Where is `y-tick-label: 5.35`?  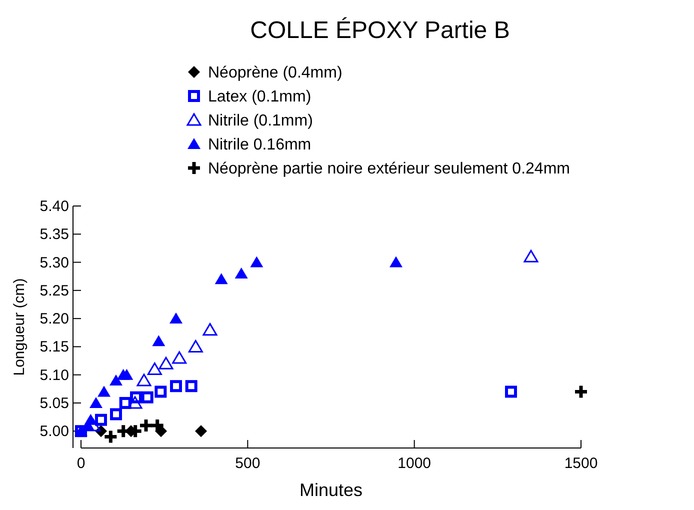 y-tick-label: 5.35 is located at coordinates (54, 235).